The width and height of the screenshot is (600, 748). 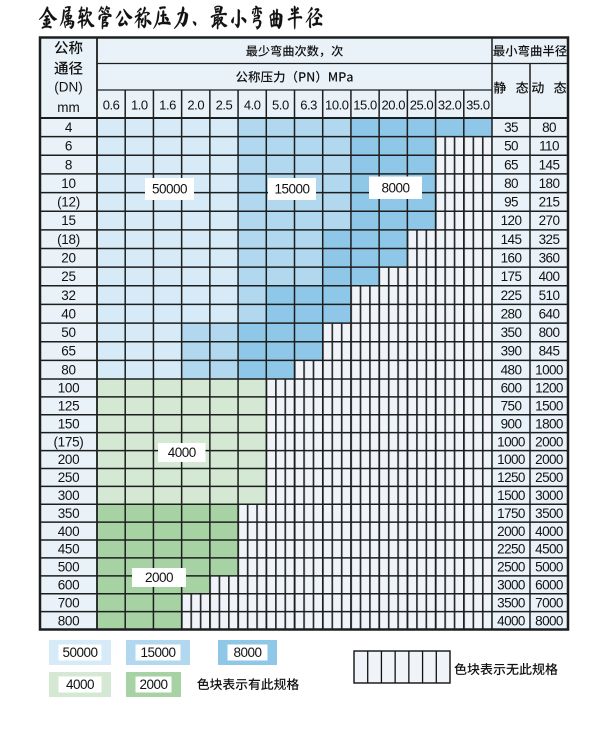 What do you see at coordinates (68, 295) in the screenshot?
I see `svg-text: 32` at bounding box center [68, 295].